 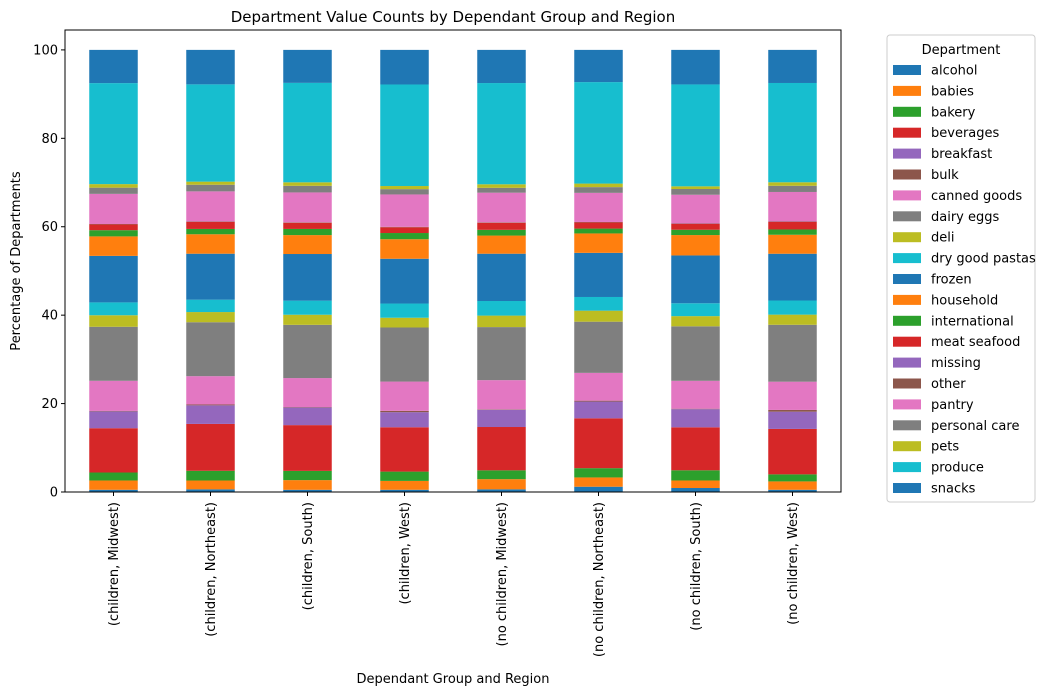 What do you see at coordinates (599, 579) in the screenshot?
I see `x-tick-label: (no children, Northeast)` at bounding box center [599, 579].